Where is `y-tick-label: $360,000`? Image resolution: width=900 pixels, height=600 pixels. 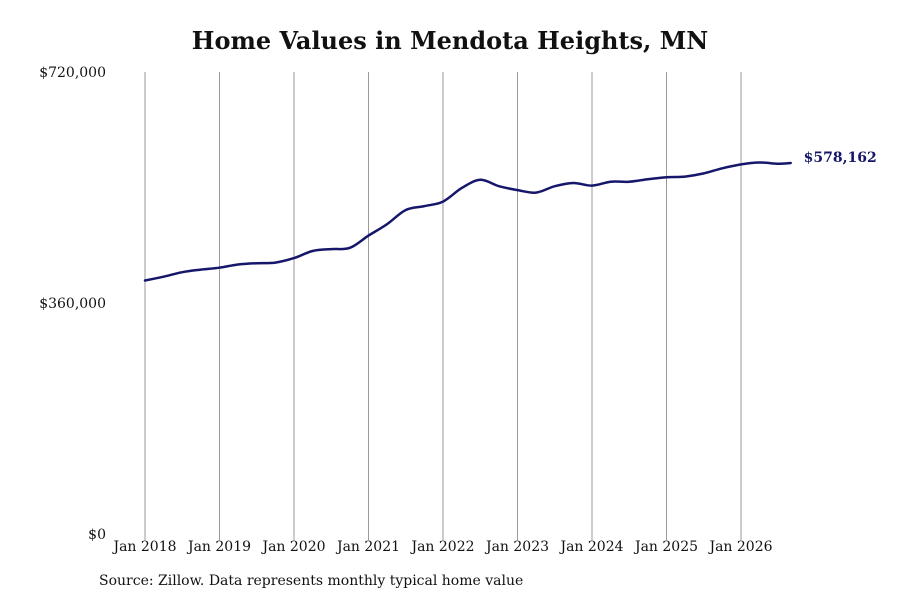 y-tick-label: $360,000 is located at coordinates (72, 304).